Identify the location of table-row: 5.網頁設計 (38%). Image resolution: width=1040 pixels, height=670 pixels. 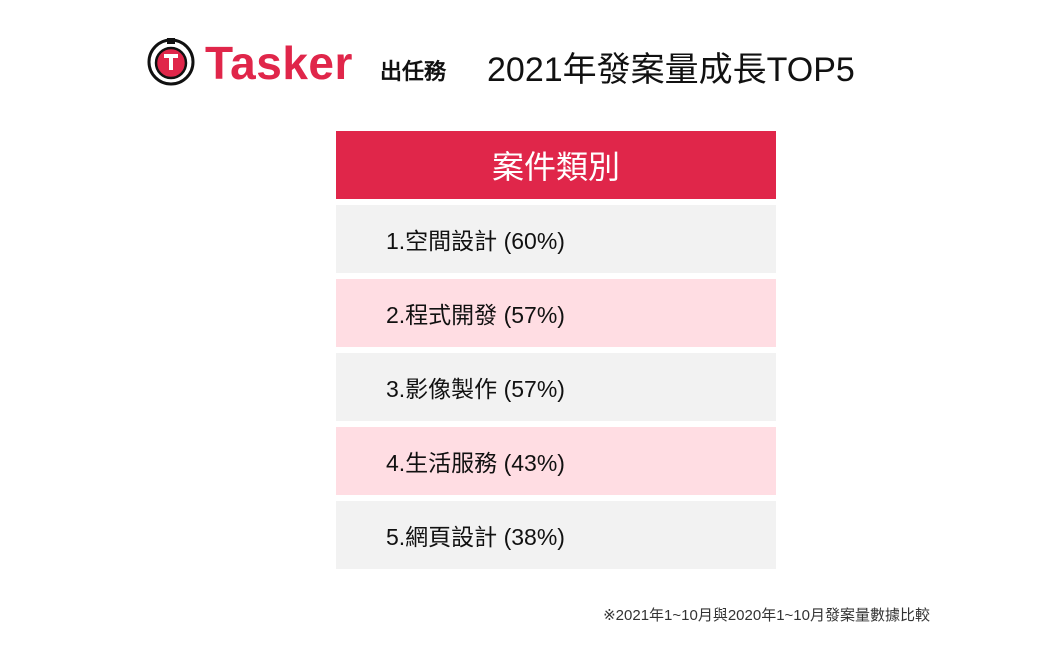
(556, 535).